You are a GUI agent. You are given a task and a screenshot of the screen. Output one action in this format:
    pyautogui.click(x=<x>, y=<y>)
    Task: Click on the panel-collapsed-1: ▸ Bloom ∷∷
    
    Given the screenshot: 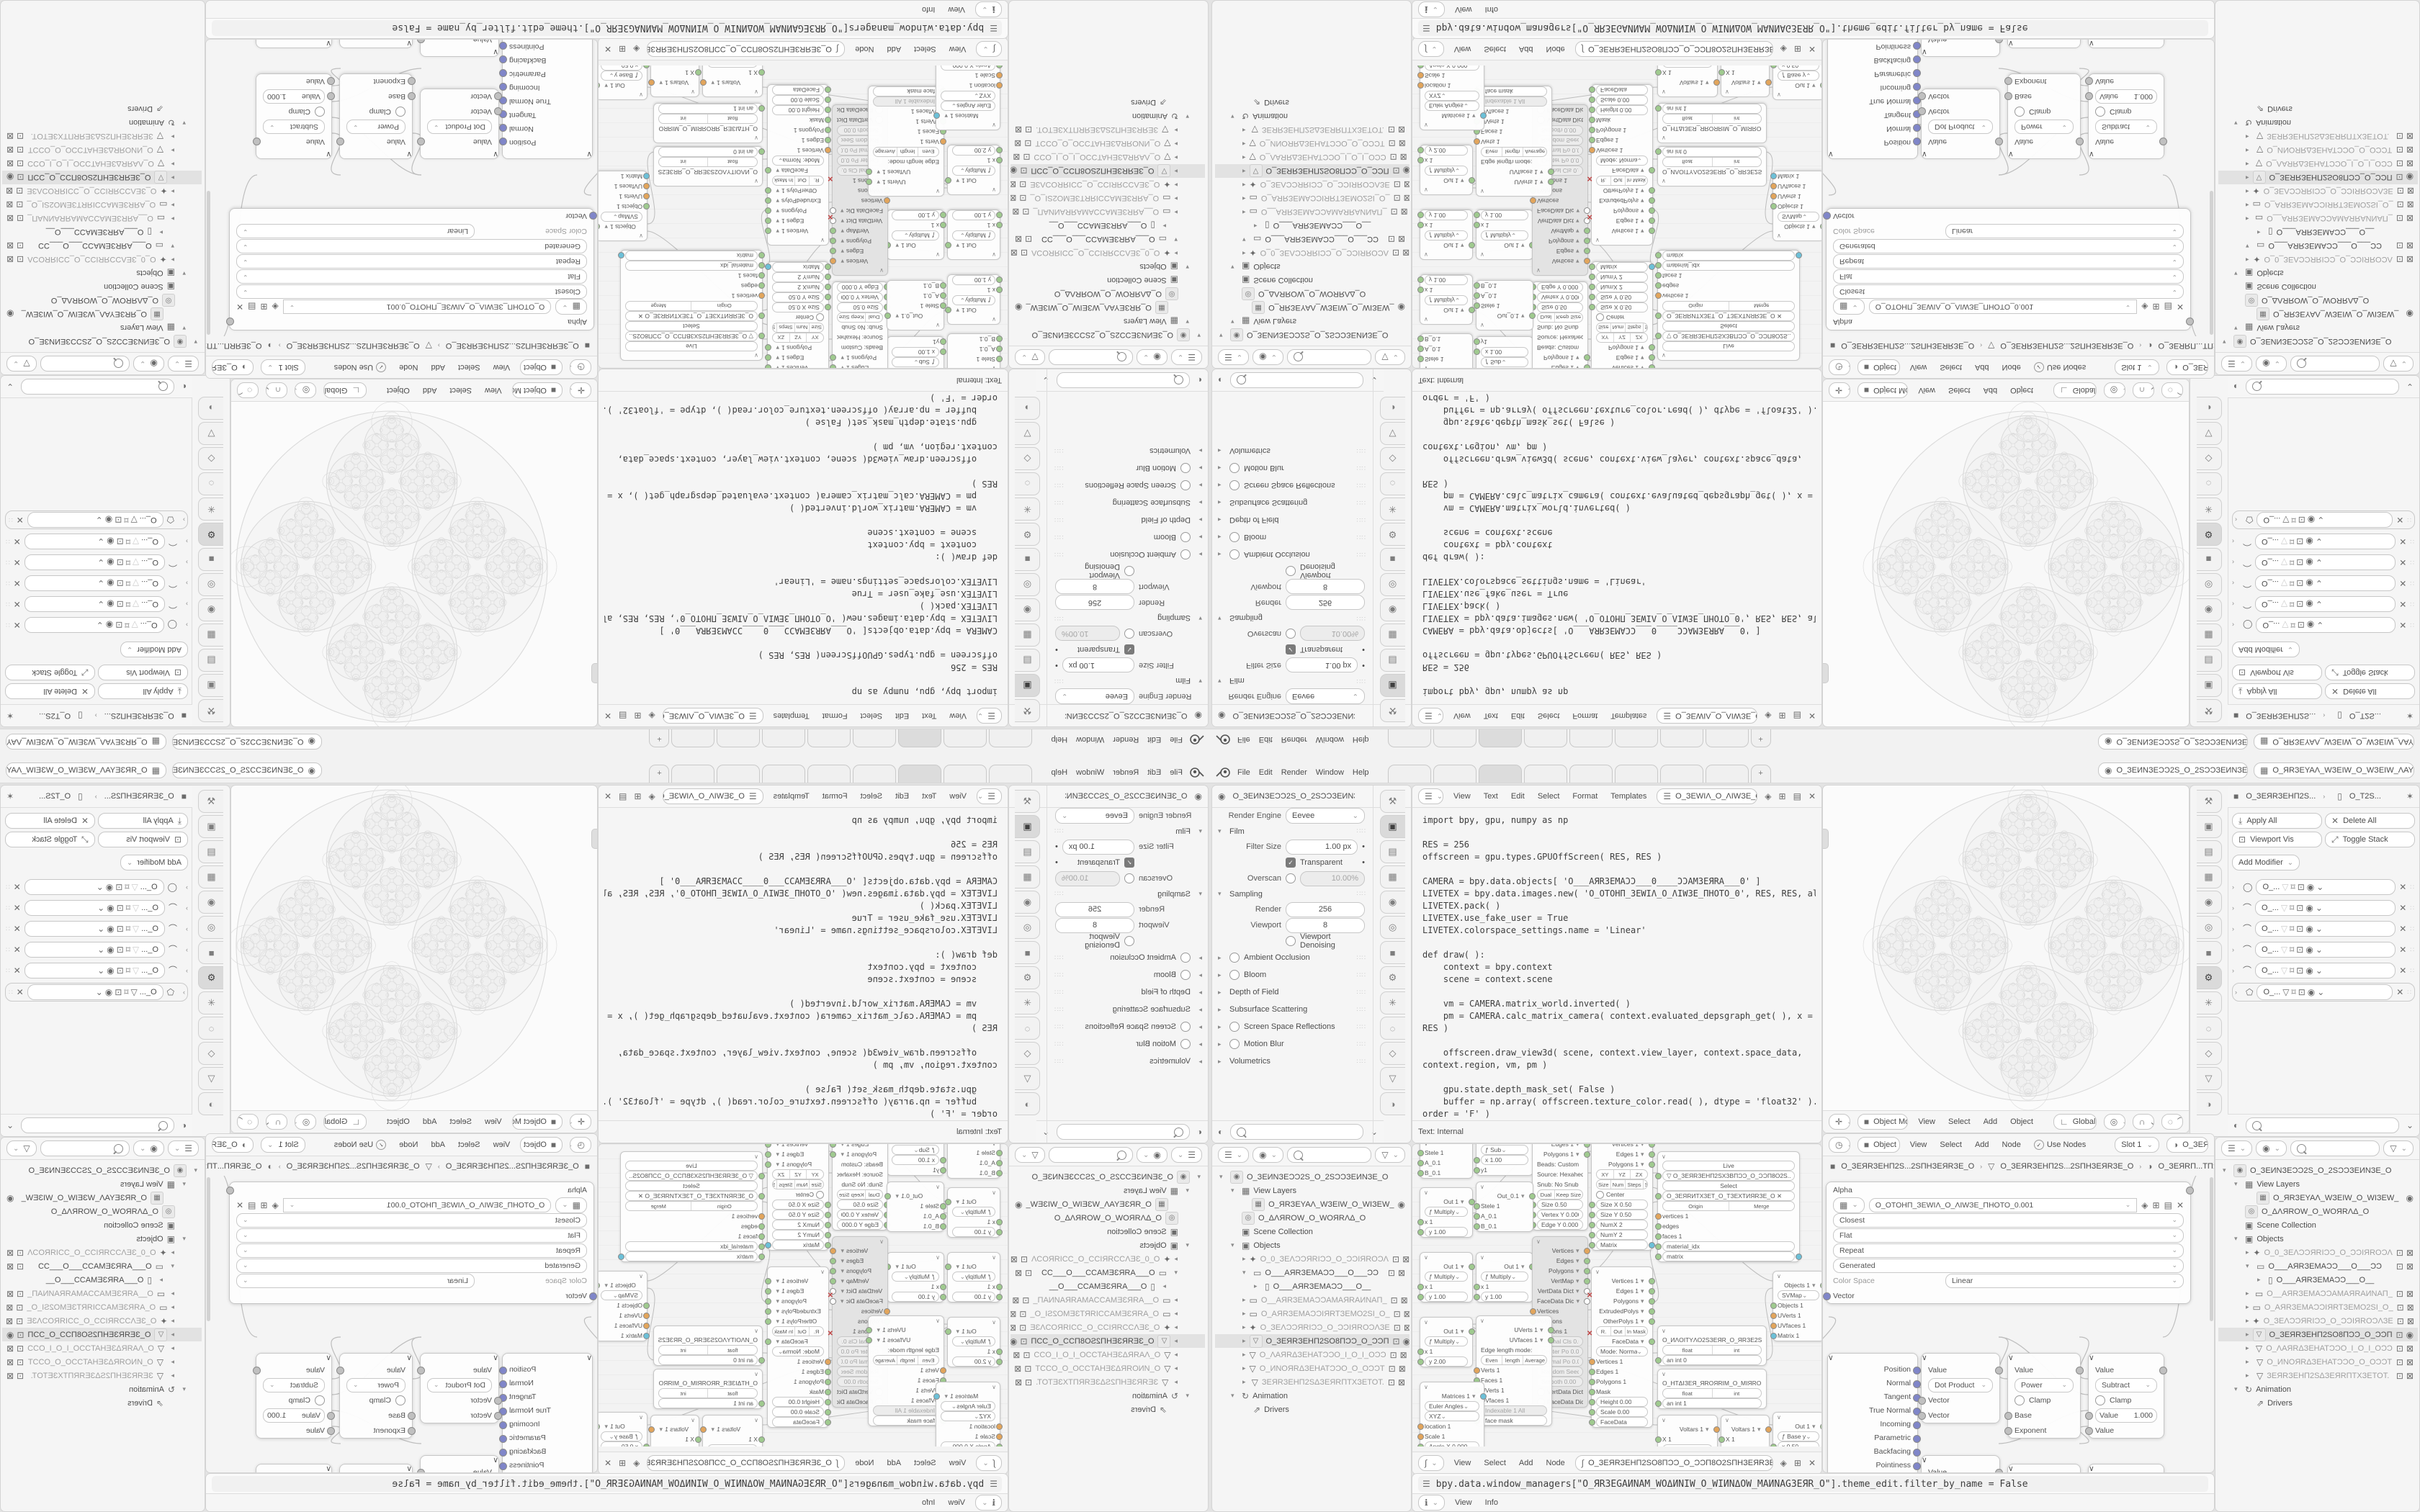 What is the action you would take?
    pyautogui.click(x=1128, y=537)
    